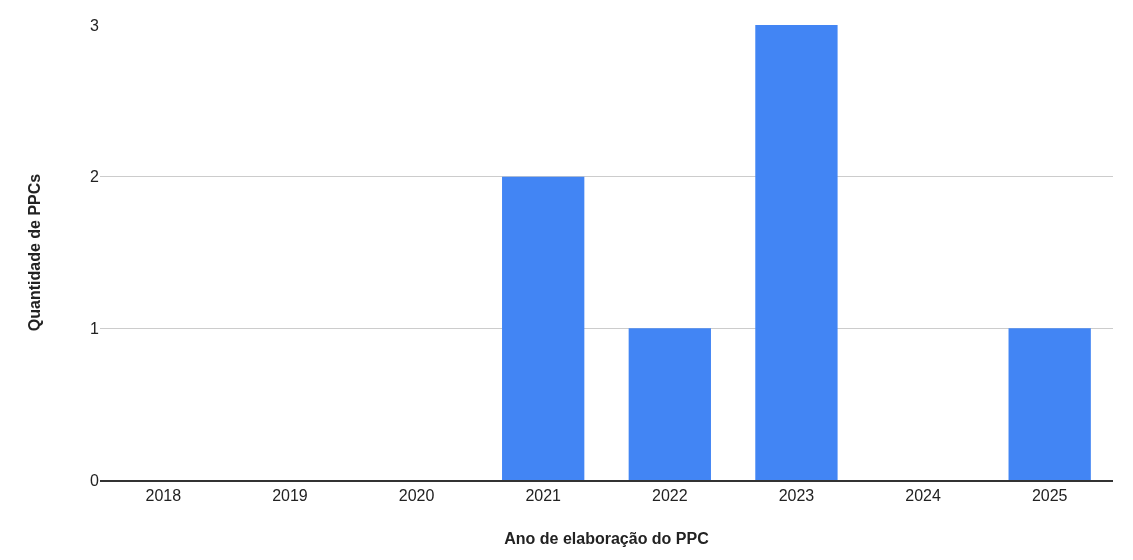  What do you see at coordinates (543, 495) in the screenshot?
I see `x-tick-label: 2021` at bounding box center [543, 495].